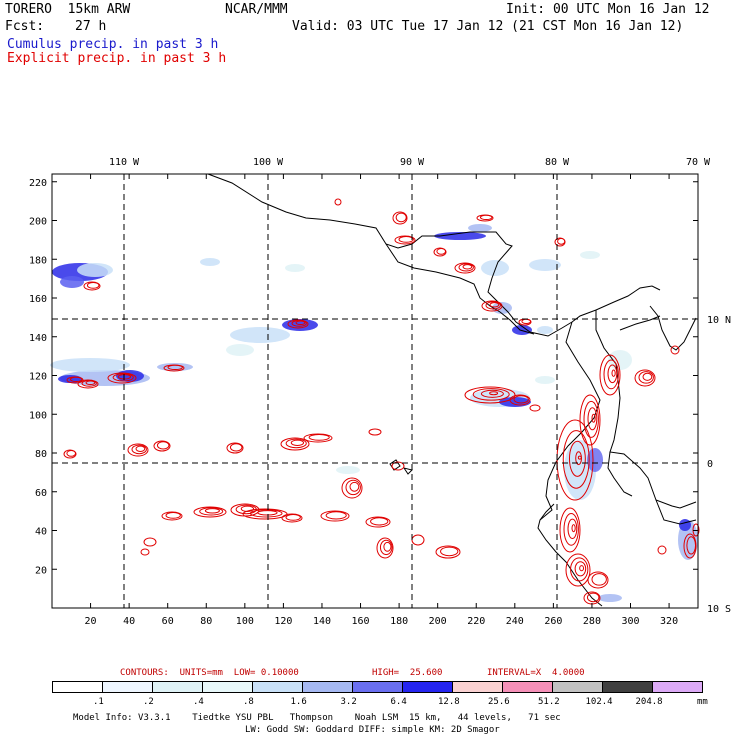  What do you see at coordinates (515, 621) in the screenshot?
I see `x-tick-label: 240` at bounding box center [515, 621].